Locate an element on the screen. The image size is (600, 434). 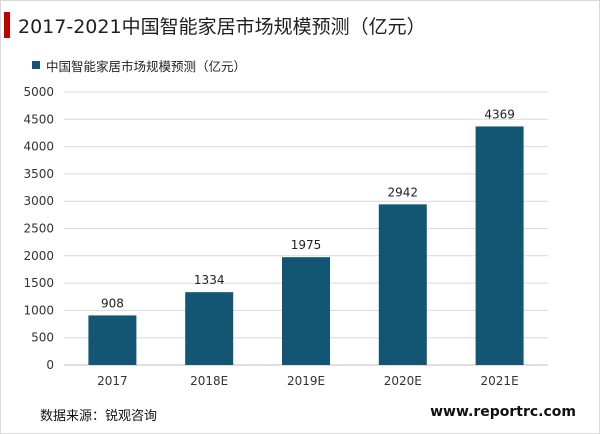
bar-2017 is located at coordinates (112, 340).